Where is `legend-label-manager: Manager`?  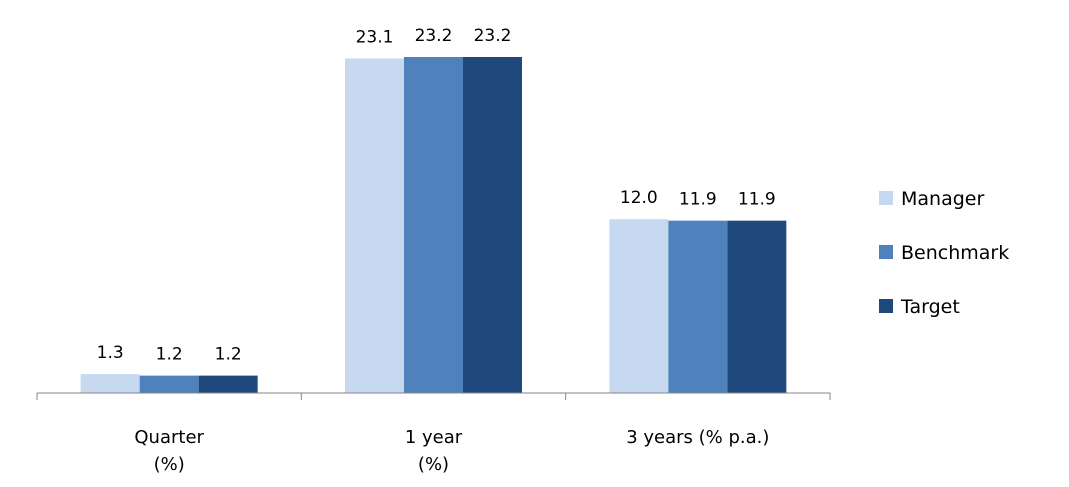
legend-label-manager: Manager is located at coordinates (942, 199).